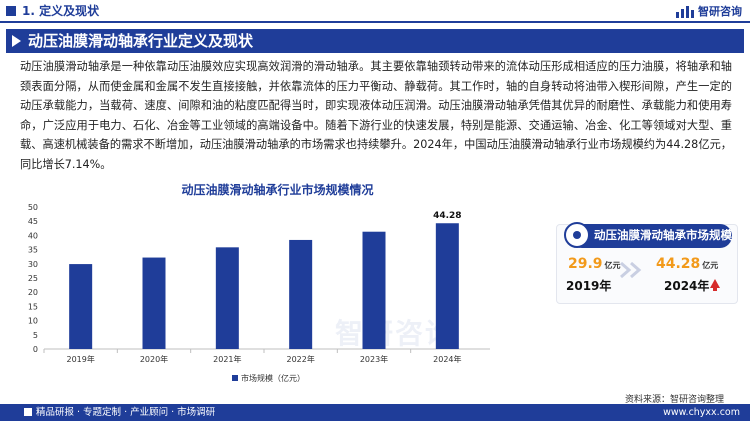  Describe the element at coordinates (227, 359) in the screenshot. I see `x-tick-label: 2021年` at that location.